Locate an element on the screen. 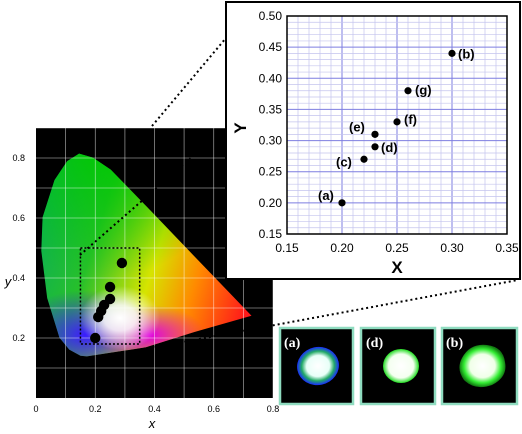 This screenshot has width=522, height=434. inset-y-tick-label: 0.40 is located at coordinates (271, 78).